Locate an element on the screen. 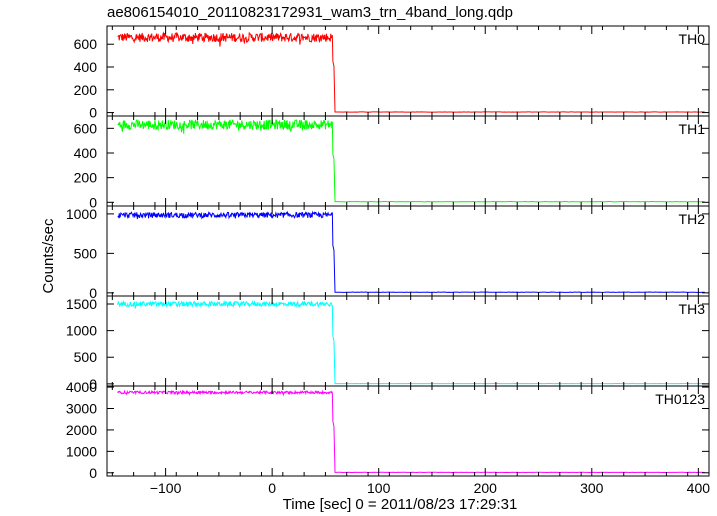  x-axis-label: Time [sec] 0 = 2011/08/23 17:29:31 is located at coordinates (400, 504).